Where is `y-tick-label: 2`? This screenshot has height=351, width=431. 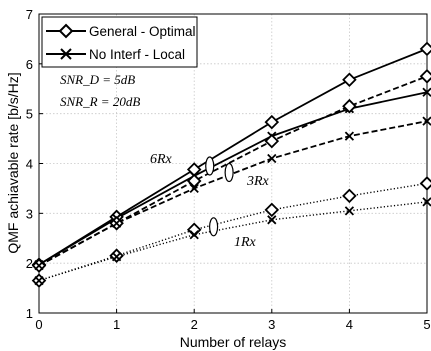 y-tick-label: 2 is located at coordinates (29, 263).